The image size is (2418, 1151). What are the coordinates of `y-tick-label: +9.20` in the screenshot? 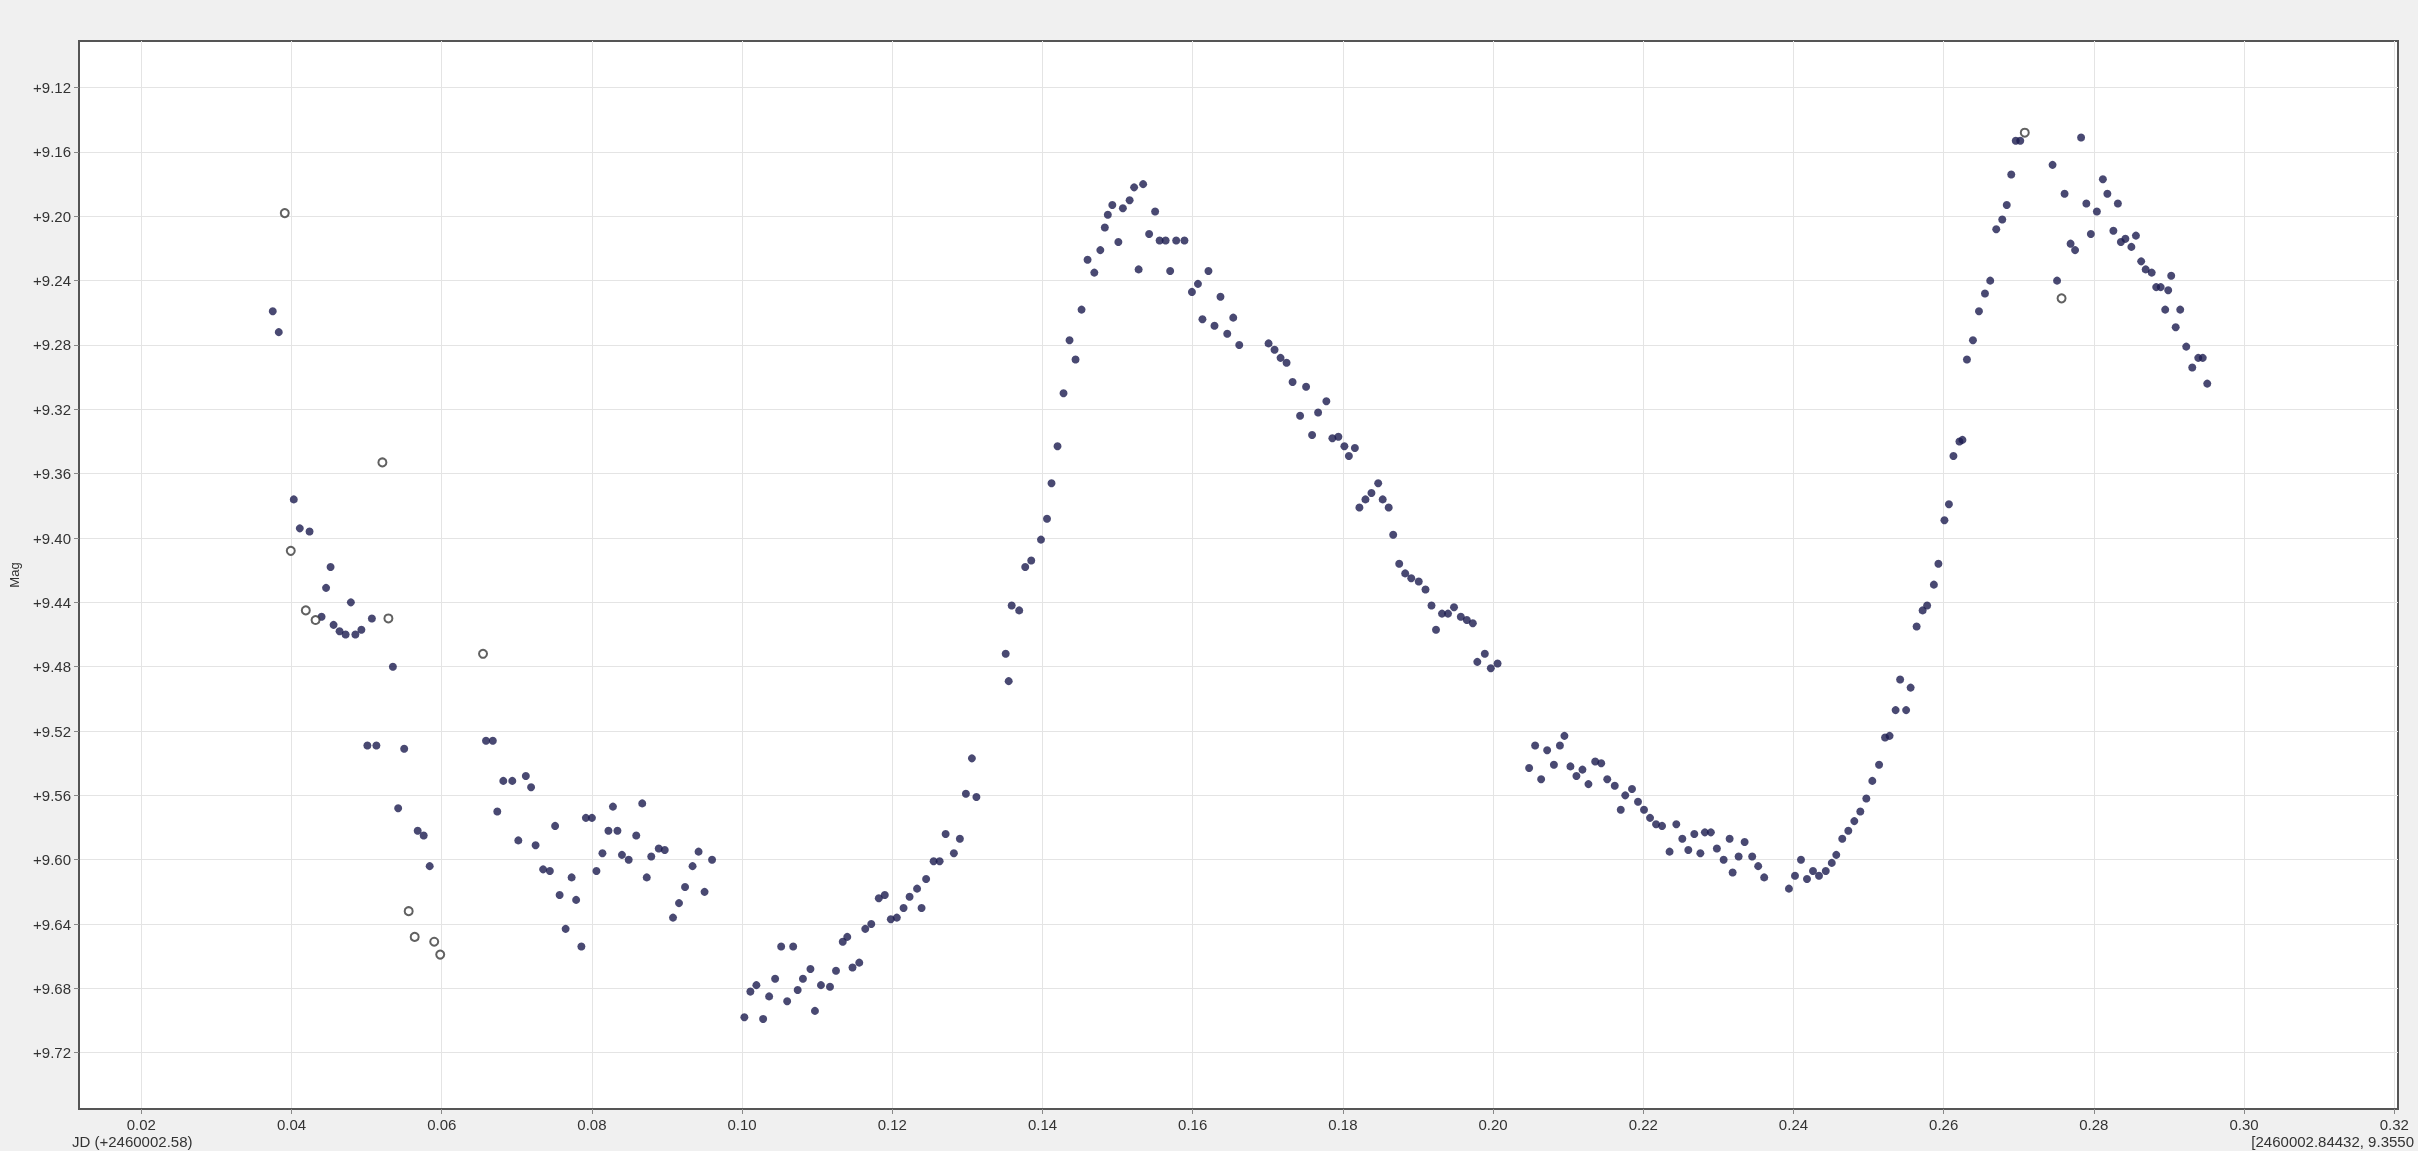 It's located at (52, 216).